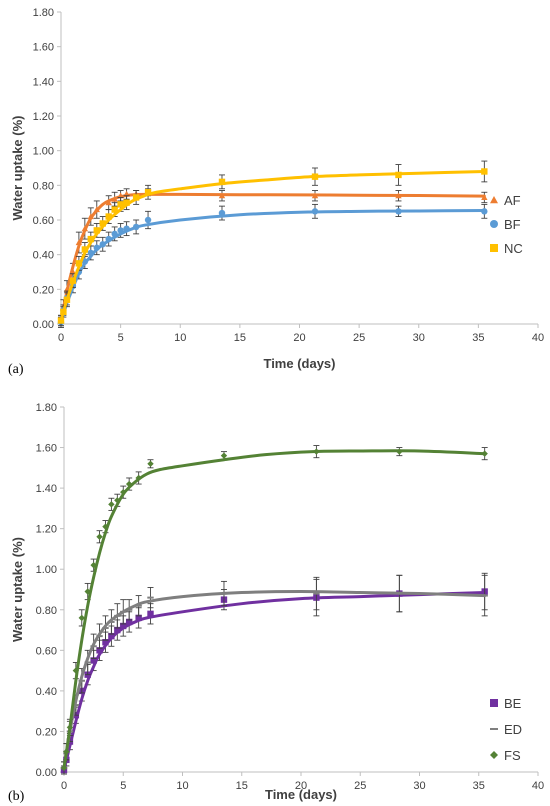 The image size is (550, 806). I want to click on series-bf, so click(272, 265).